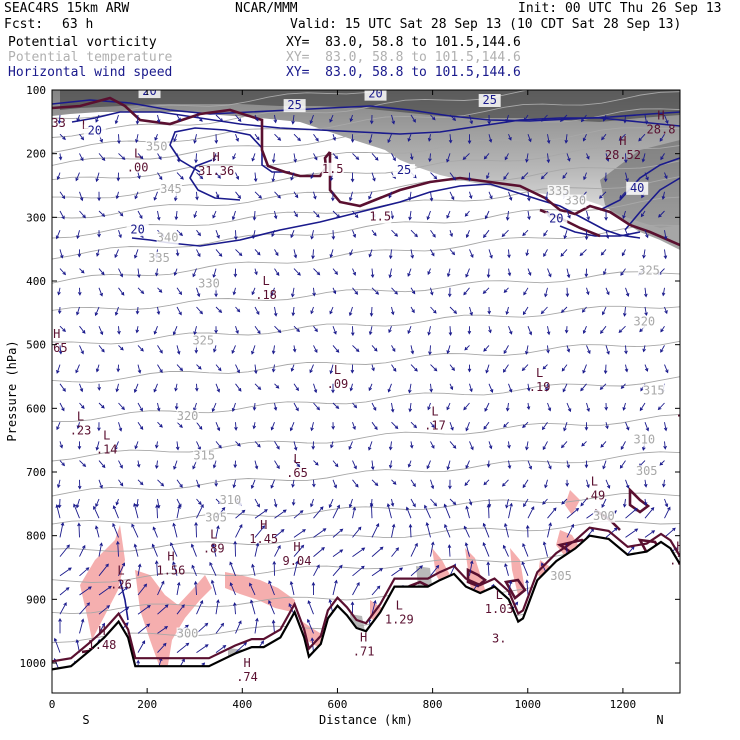 This screenshot has height=740, width=740. Describe the element at coordinates (216, 171) in the screenshot. I see `extremum-value: 31.36` at that location.